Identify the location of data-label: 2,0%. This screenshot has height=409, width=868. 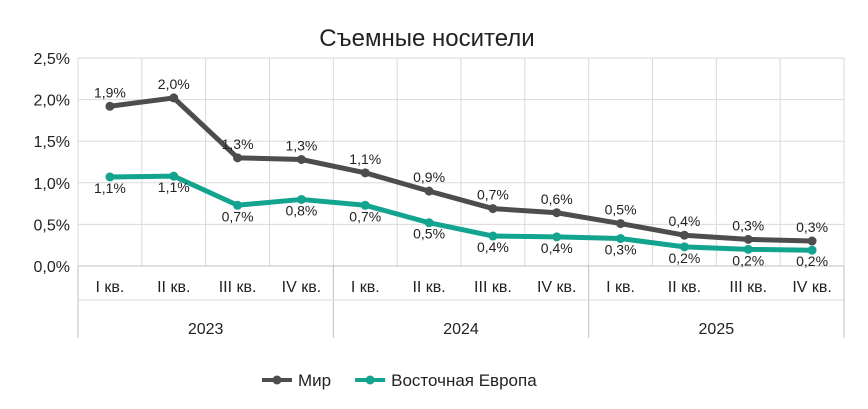
(174, 84).